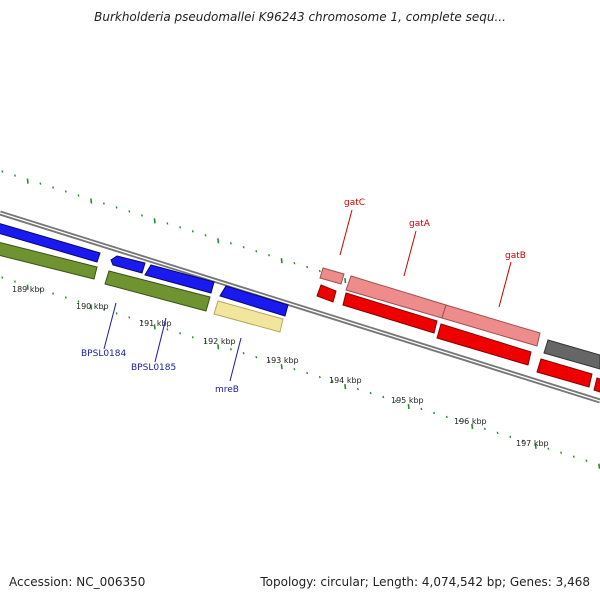  Describe the element at coordinates (470, 421) in the screenshot. I see `tick-label: 196 kbp` at that location.